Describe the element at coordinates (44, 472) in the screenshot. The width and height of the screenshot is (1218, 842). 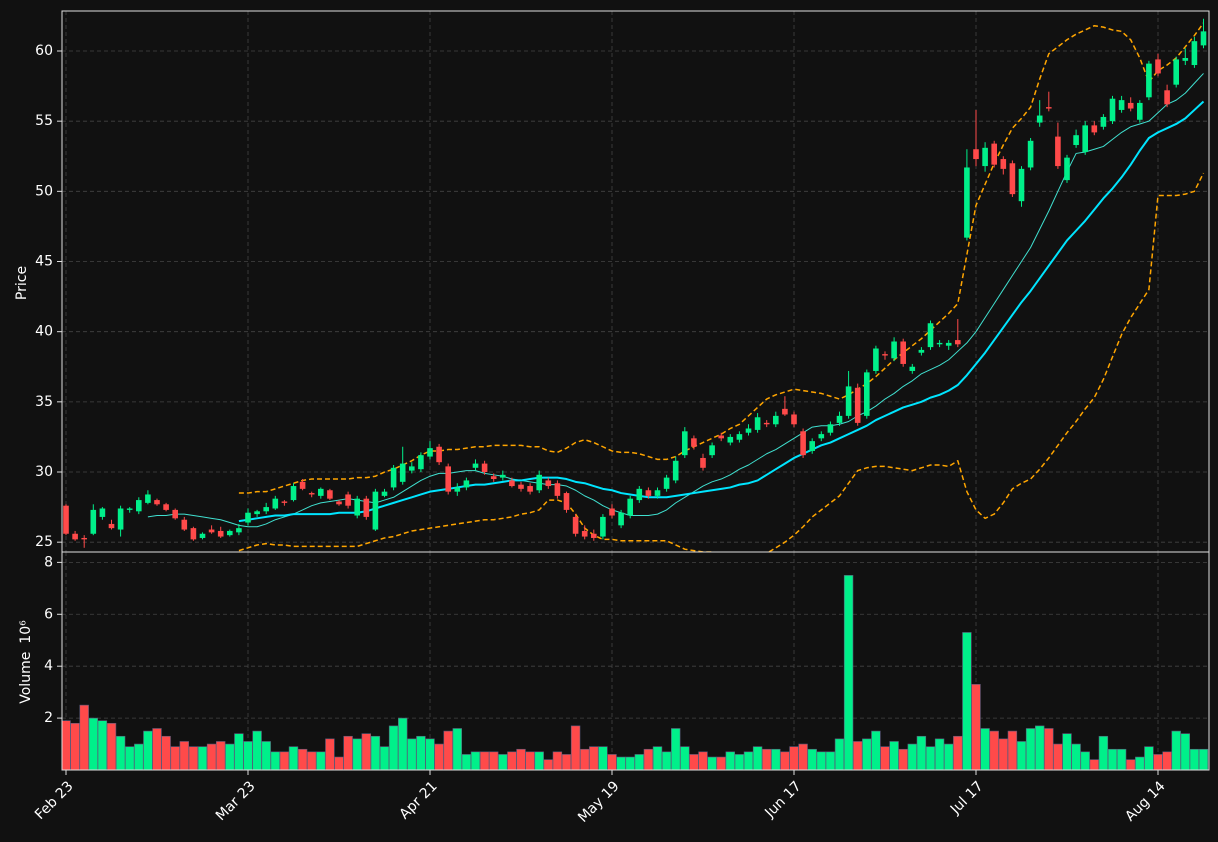
I see `y-tick-label: 30` at that location.